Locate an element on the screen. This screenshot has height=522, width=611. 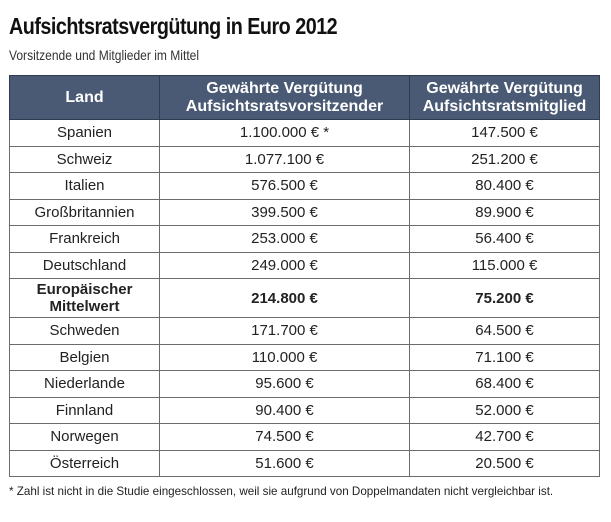
cell-land: Finnland is located at coordinates (84, 410).